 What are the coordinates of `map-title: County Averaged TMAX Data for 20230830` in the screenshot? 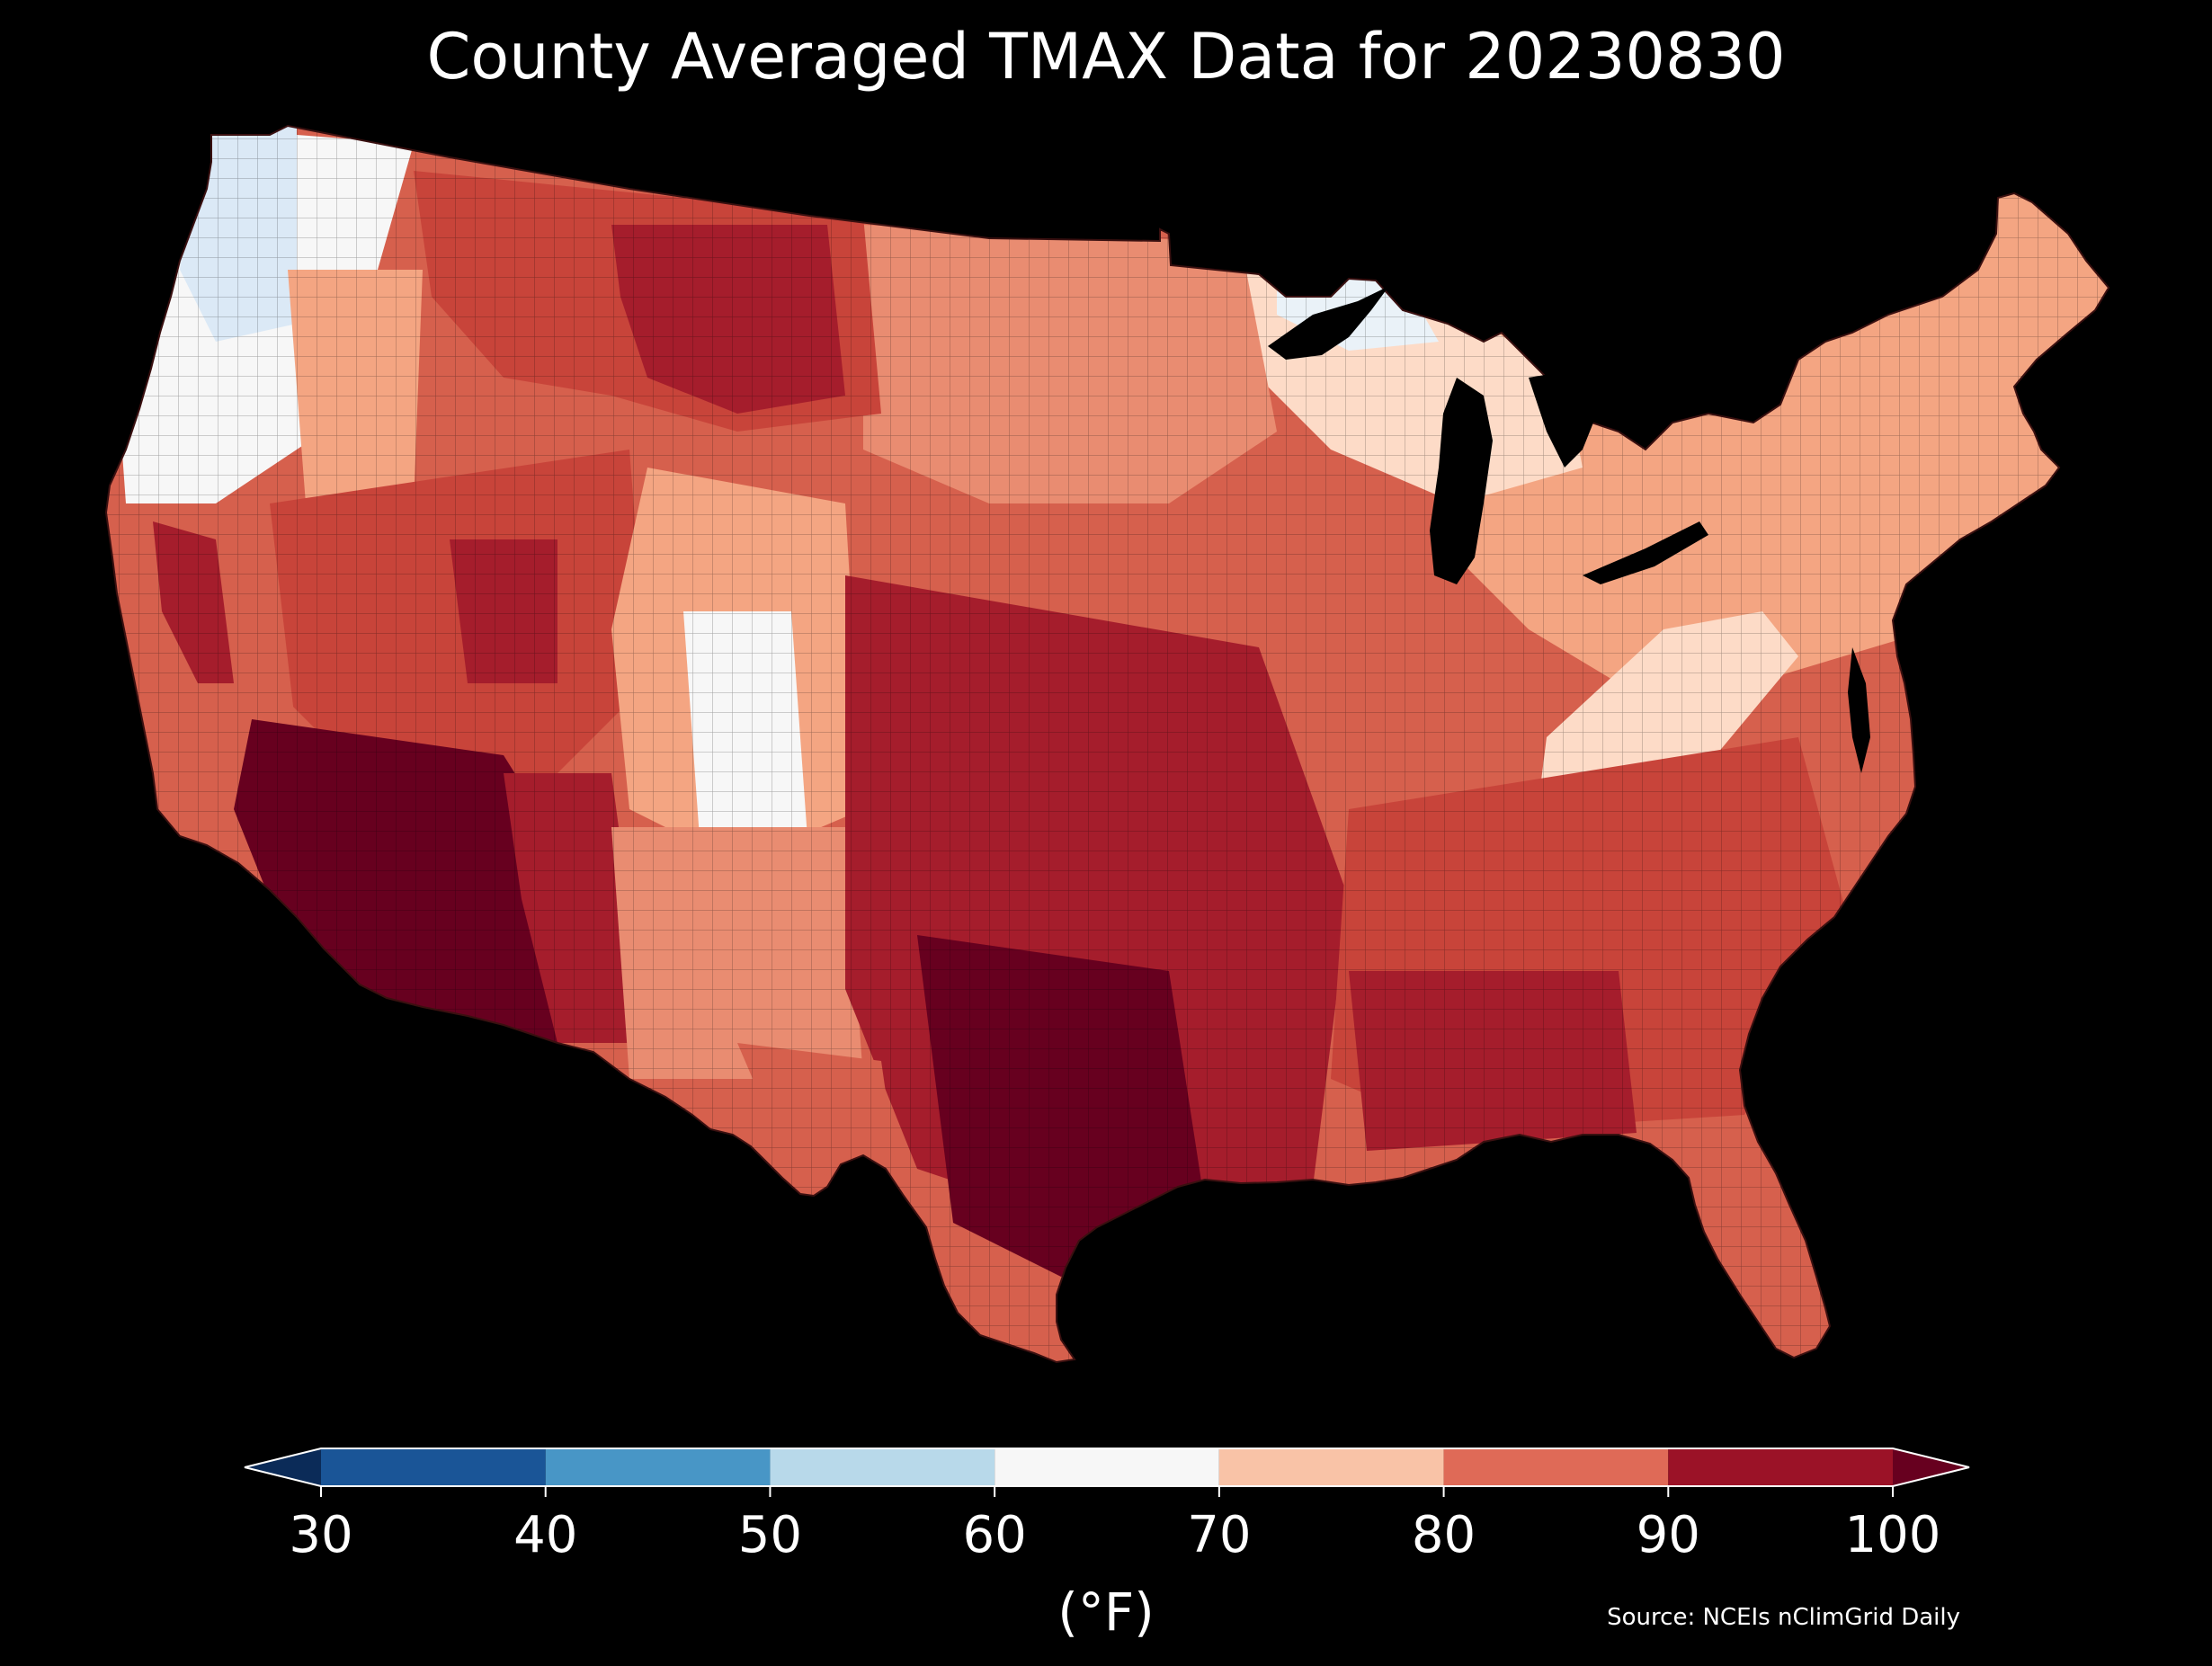 It's located at (1106, 57).